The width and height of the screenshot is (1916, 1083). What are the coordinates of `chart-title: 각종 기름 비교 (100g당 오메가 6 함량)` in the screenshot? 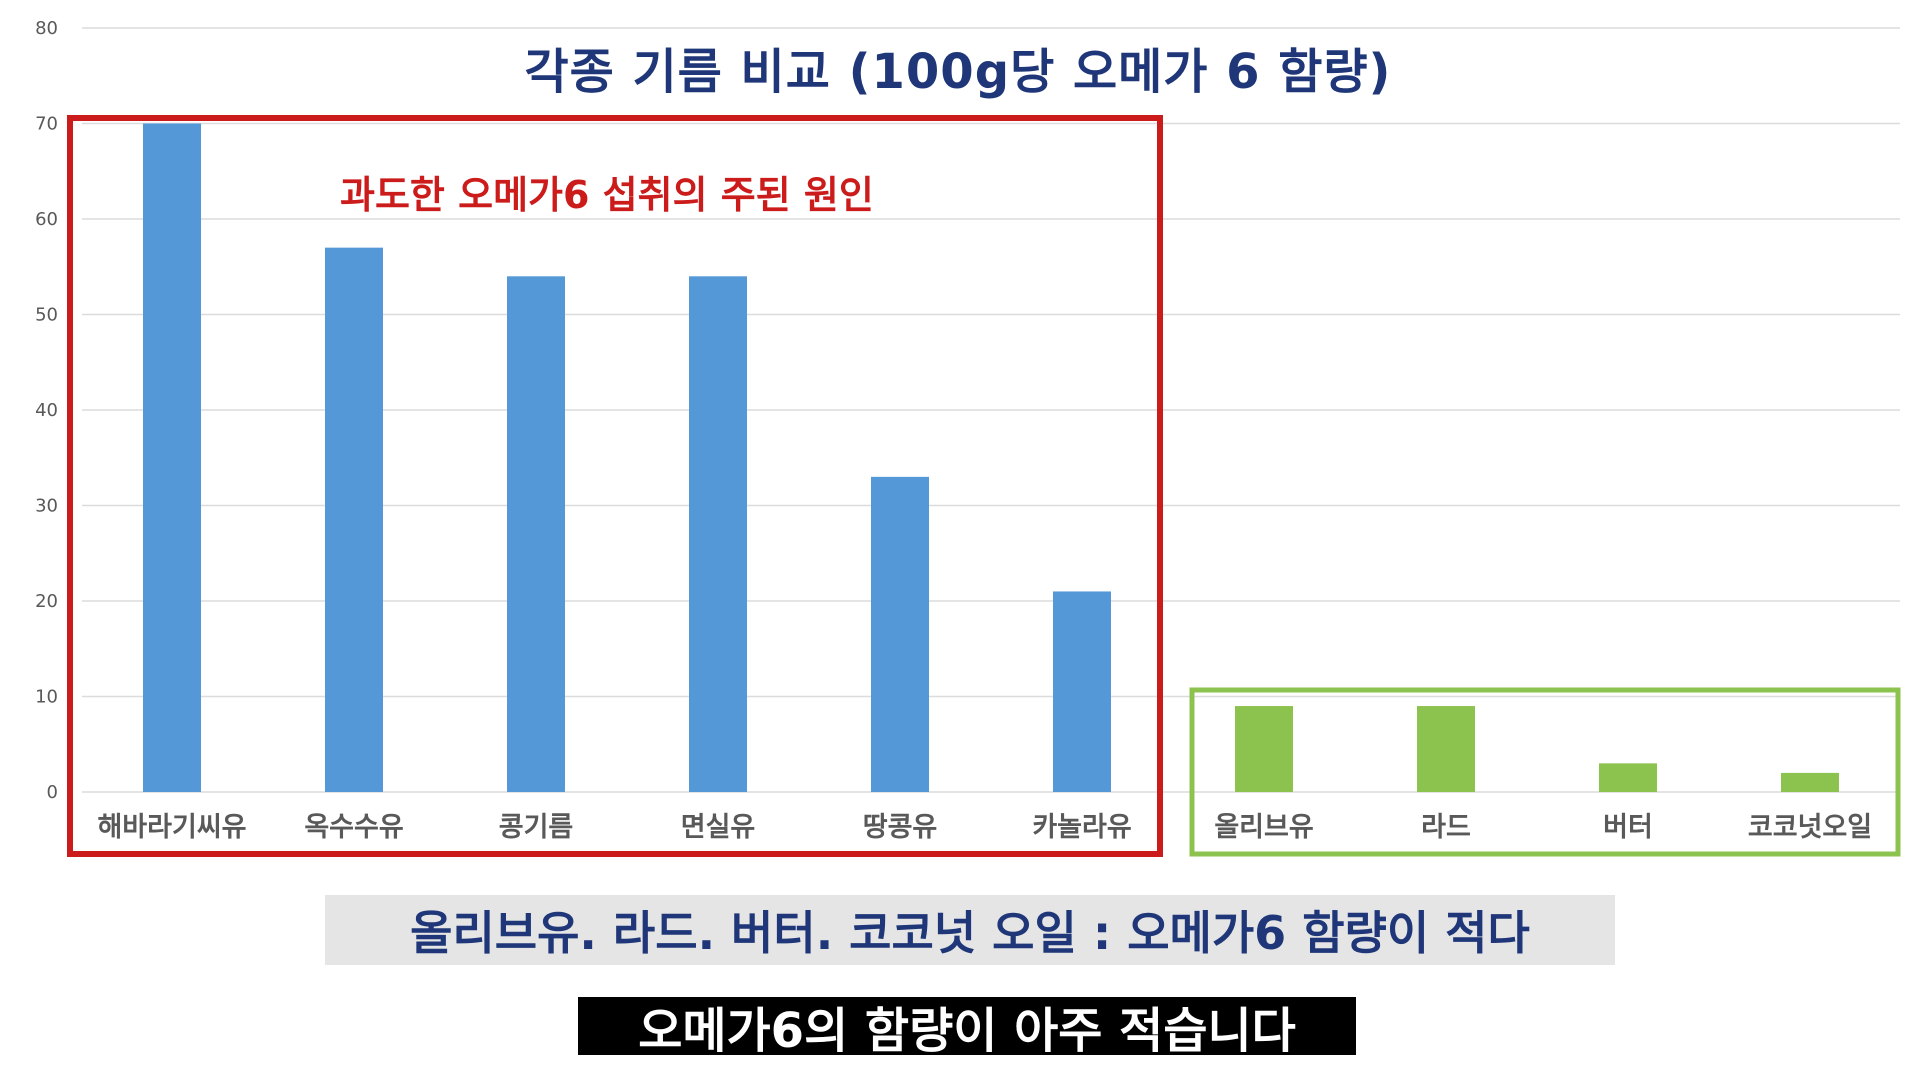 It's located at (958, 72).